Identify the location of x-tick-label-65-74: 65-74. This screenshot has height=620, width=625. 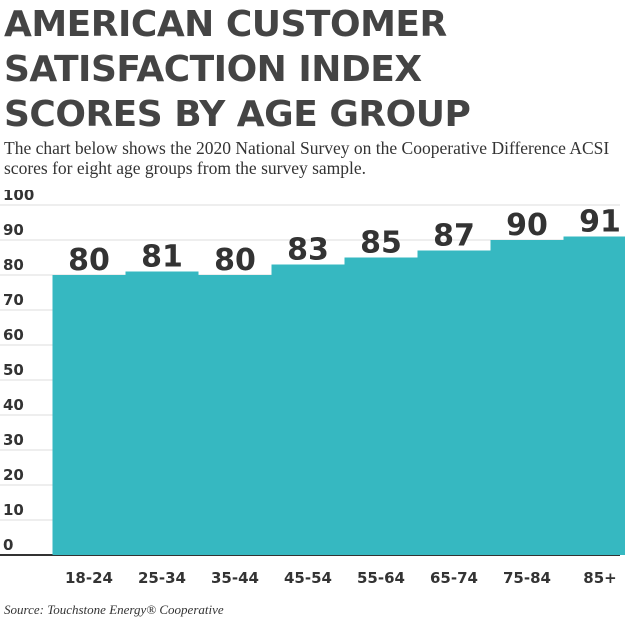
(454, 578).